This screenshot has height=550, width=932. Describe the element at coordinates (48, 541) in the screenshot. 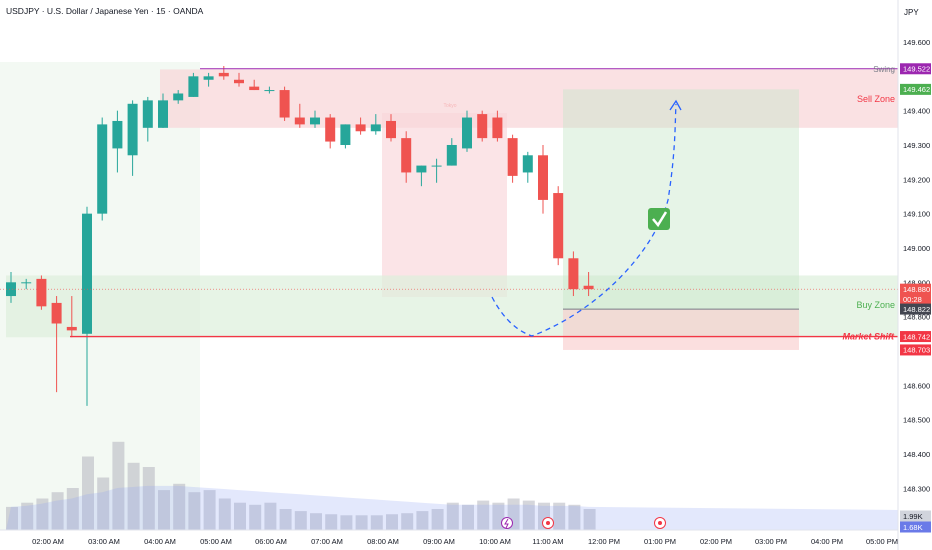

I see `x-tick-label: 02:00 AM` at that location.